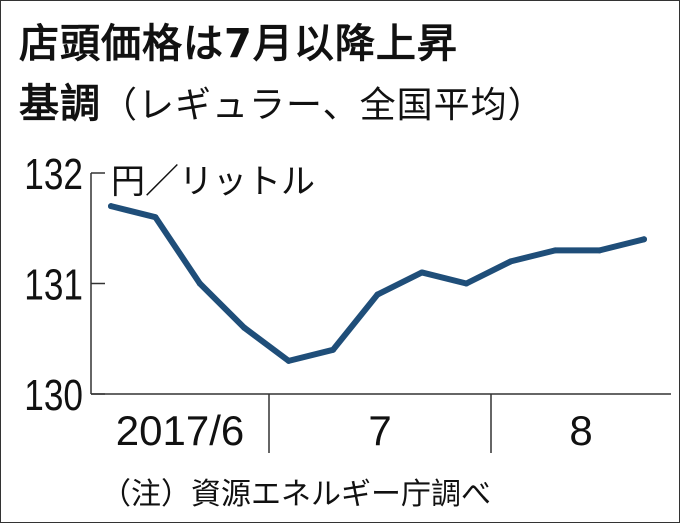  Describe the element at coordinates (53, 395) in the screenshot. I see `y-tick-label: 130` at that location.